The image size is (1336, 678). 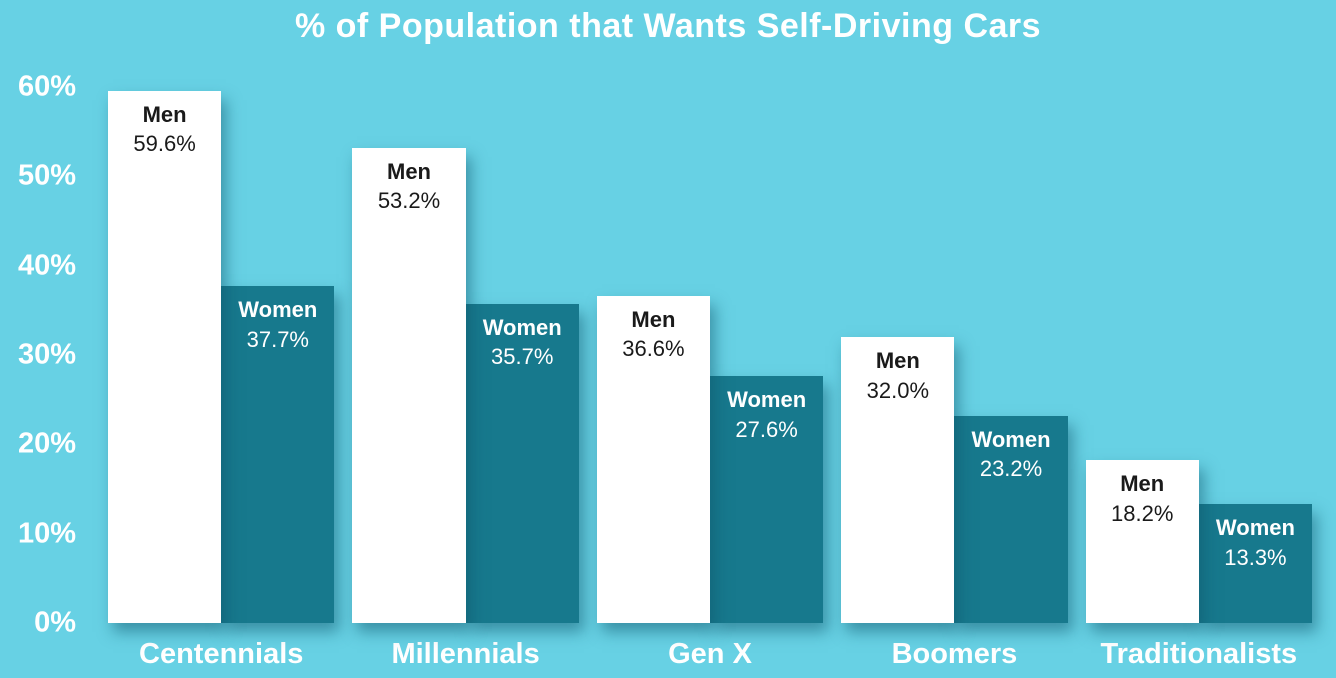 What do you see at coordinates (1255, 557) in the screenshot?
I see `series-value-label: 13.3%` at bounding box center [1255, 557].